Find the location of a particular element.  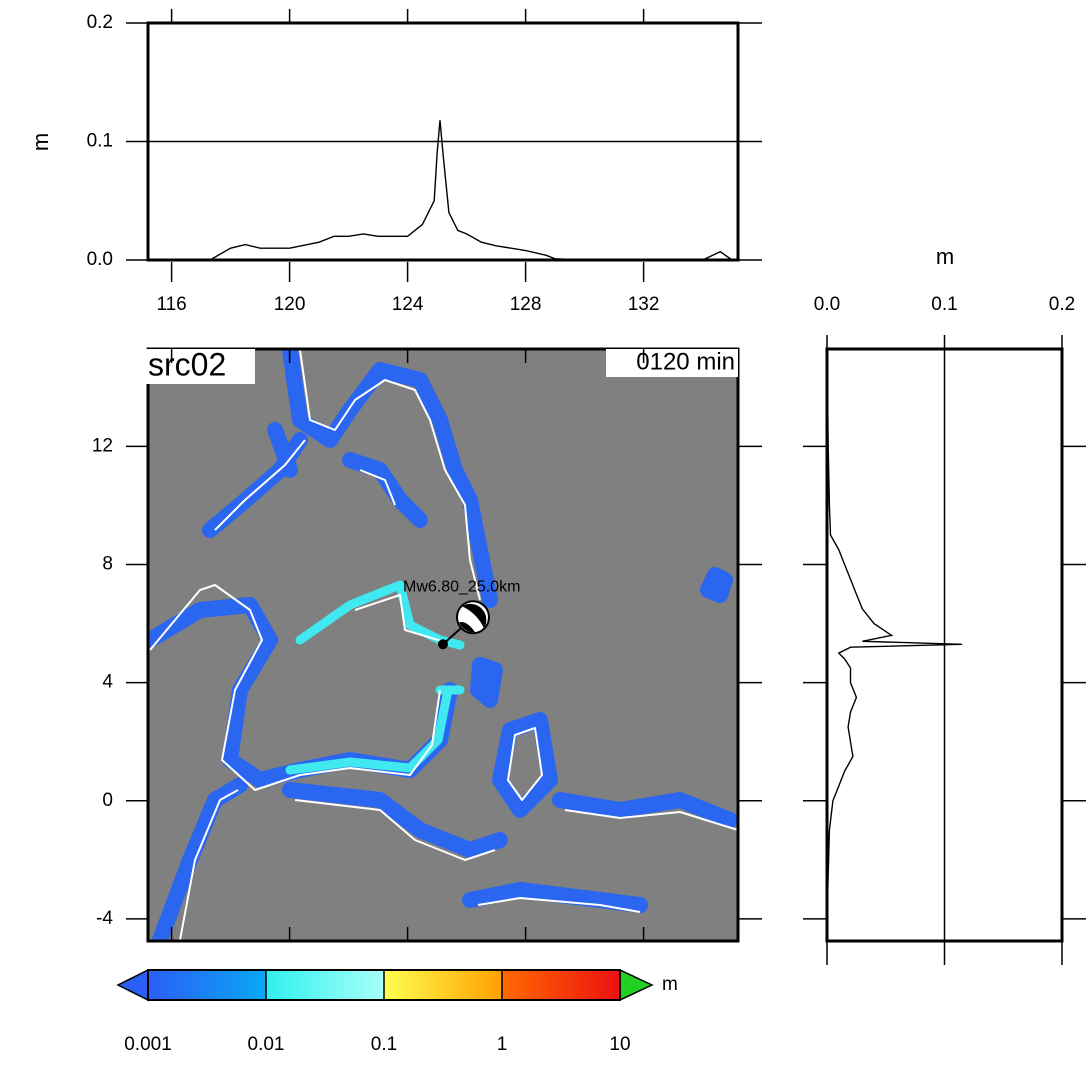

y-tick-label: 4 is located at coordinates (107, 682).